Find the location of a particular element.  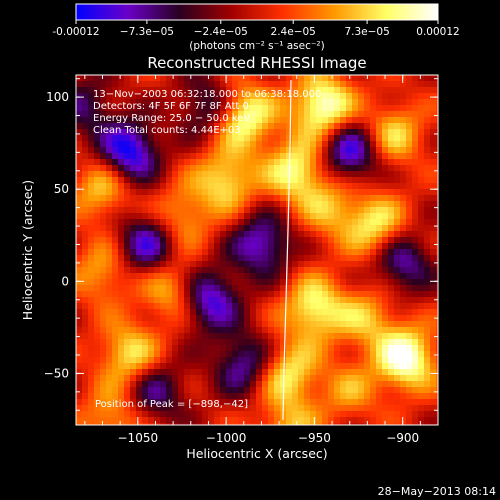

annotation-energy-range: Energy Range: 25.0 − 50.0 keV is located at coordinates (171, 118).